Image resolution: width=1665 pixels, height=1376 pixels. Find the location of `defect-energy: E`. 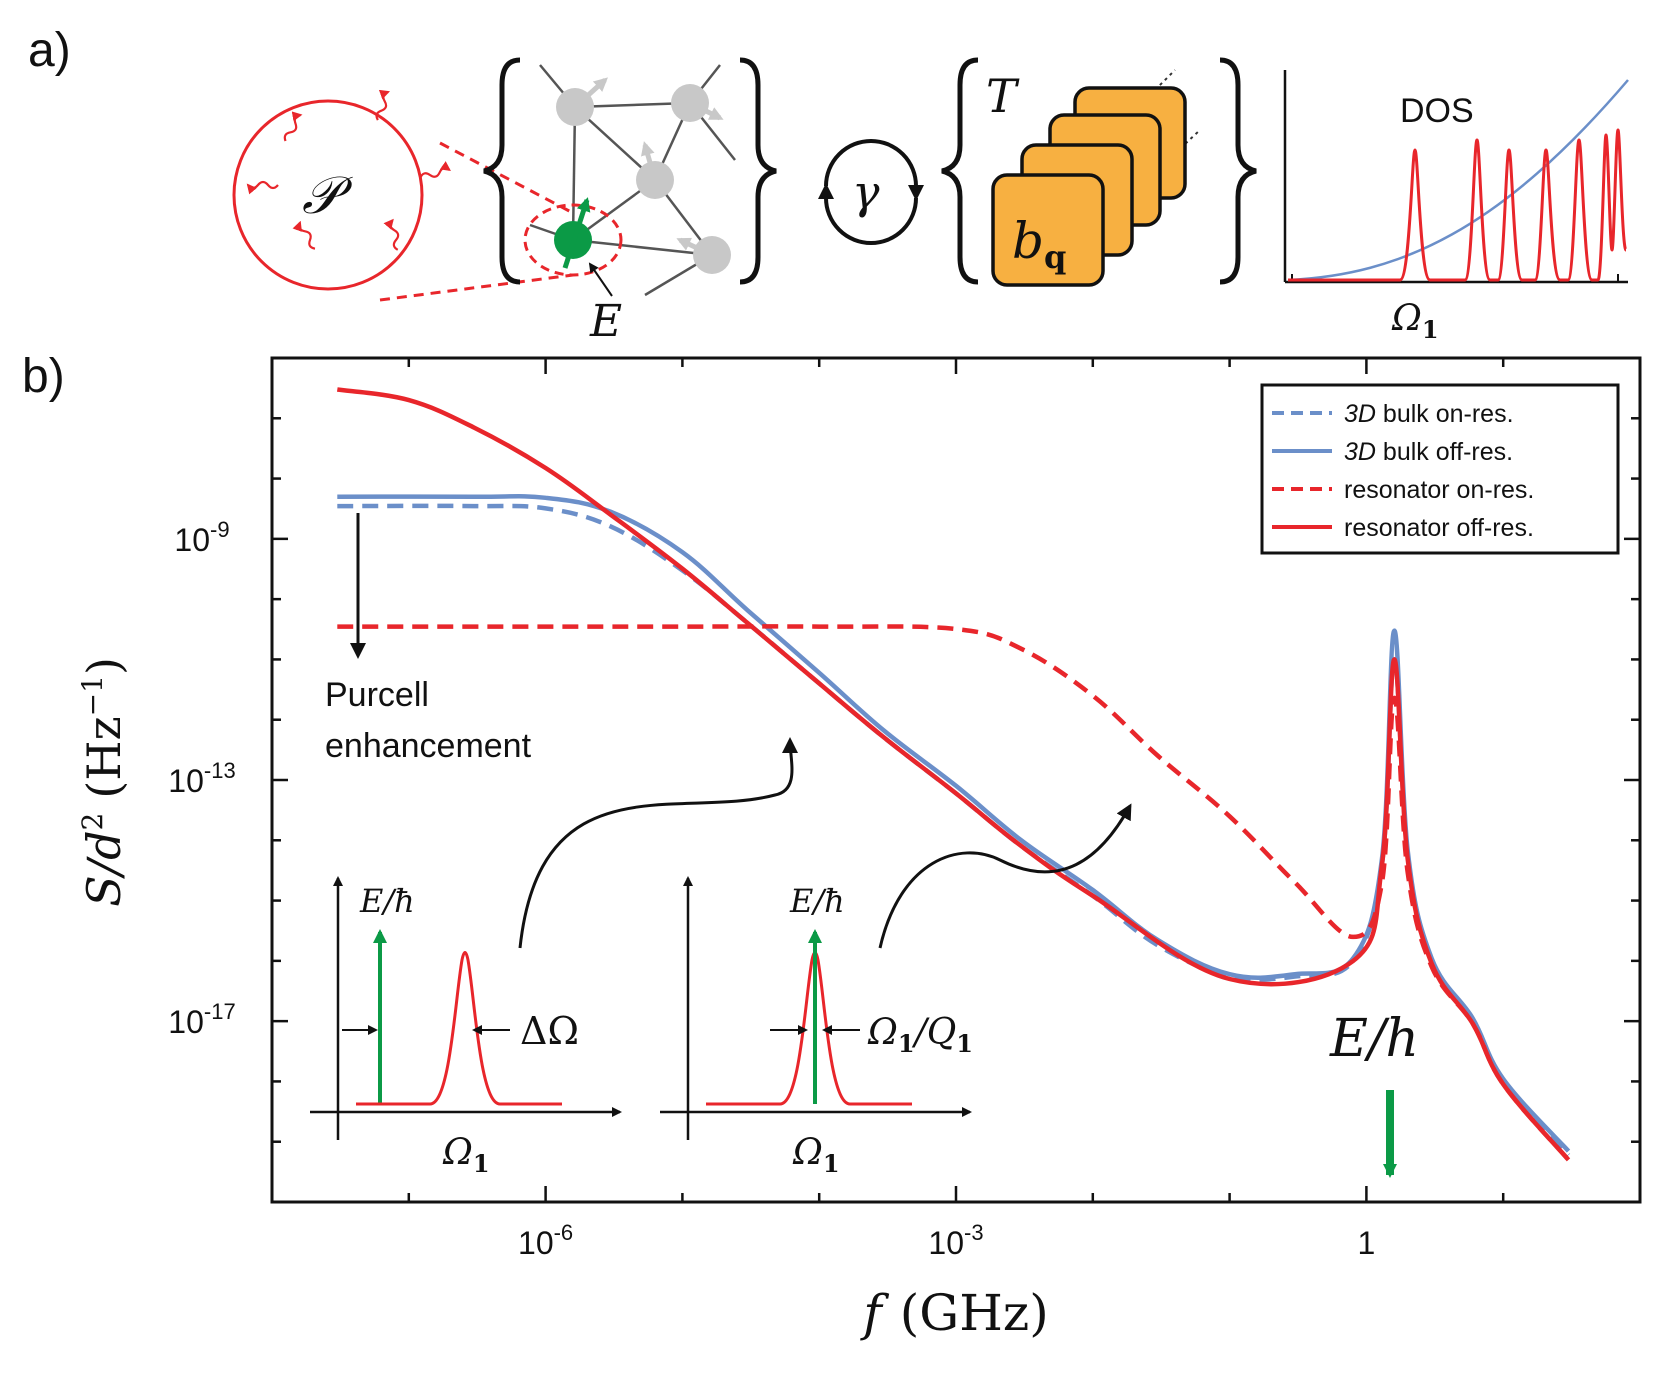

defect-energy: E is located at coordinates (605, 321).